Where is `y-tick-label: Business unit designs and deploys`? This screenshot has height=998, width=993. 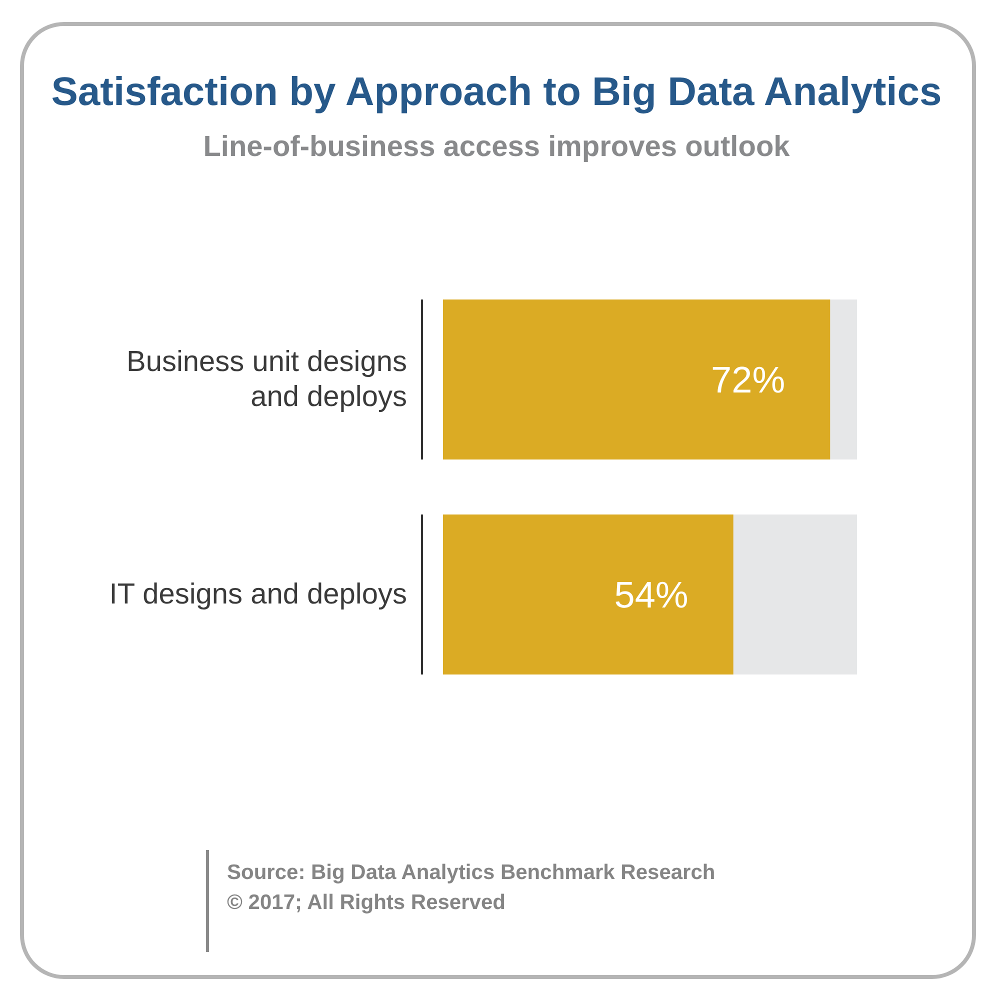 y-tick-label: Business unit designs and deploys is located at coordinates (266, 379).